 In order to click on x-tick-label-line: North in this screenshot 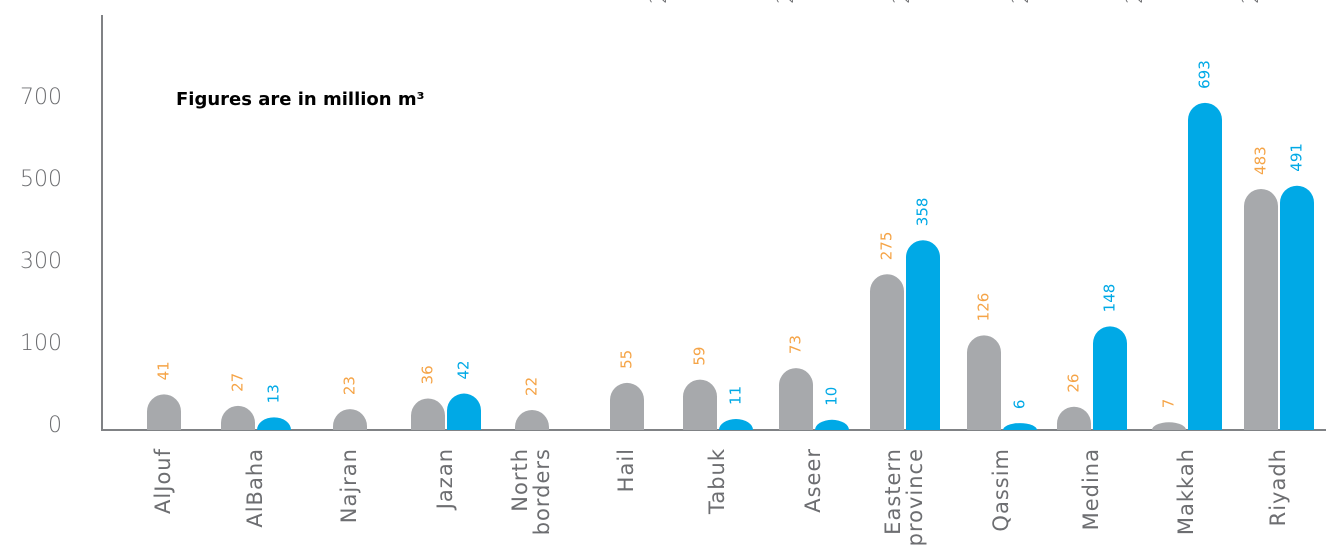, I will do `click(520, 480)`.